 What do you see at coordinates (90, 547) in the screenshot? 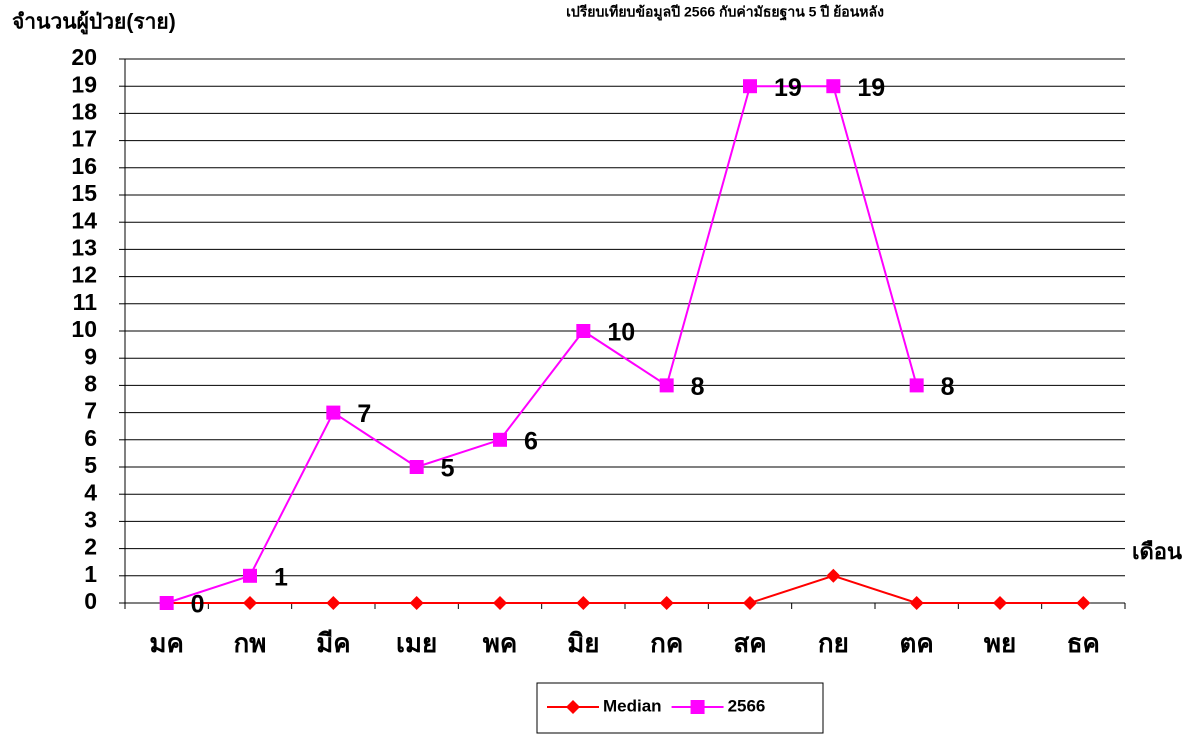
I see `y-tick-label: 2` at bounding box center [90, 547].